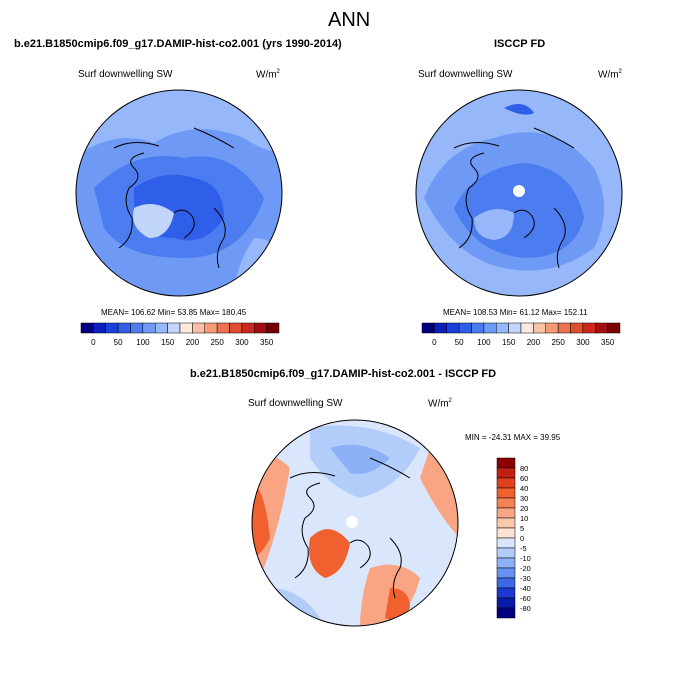  Describe the element at coordinates (514, 198) in the screenshot. I see `panel2-coastlines` at that location.